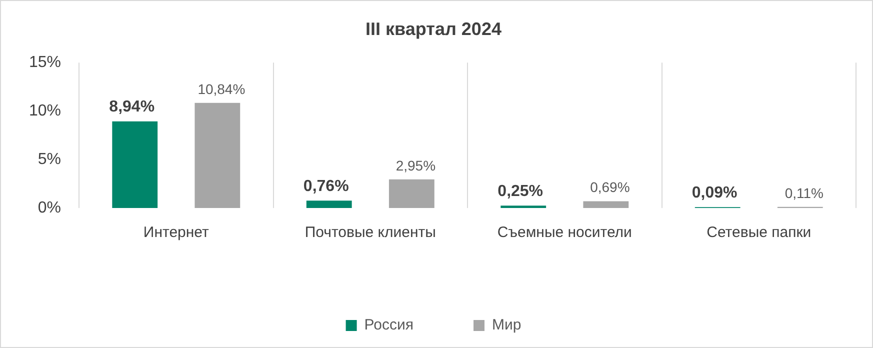 Image resolution: width=873 pixels, height=348 pixels. What do you see at coordinates (715, 193) in the screenshot?
I see `data-label: 0,09%` at bounding box center [715, 193].